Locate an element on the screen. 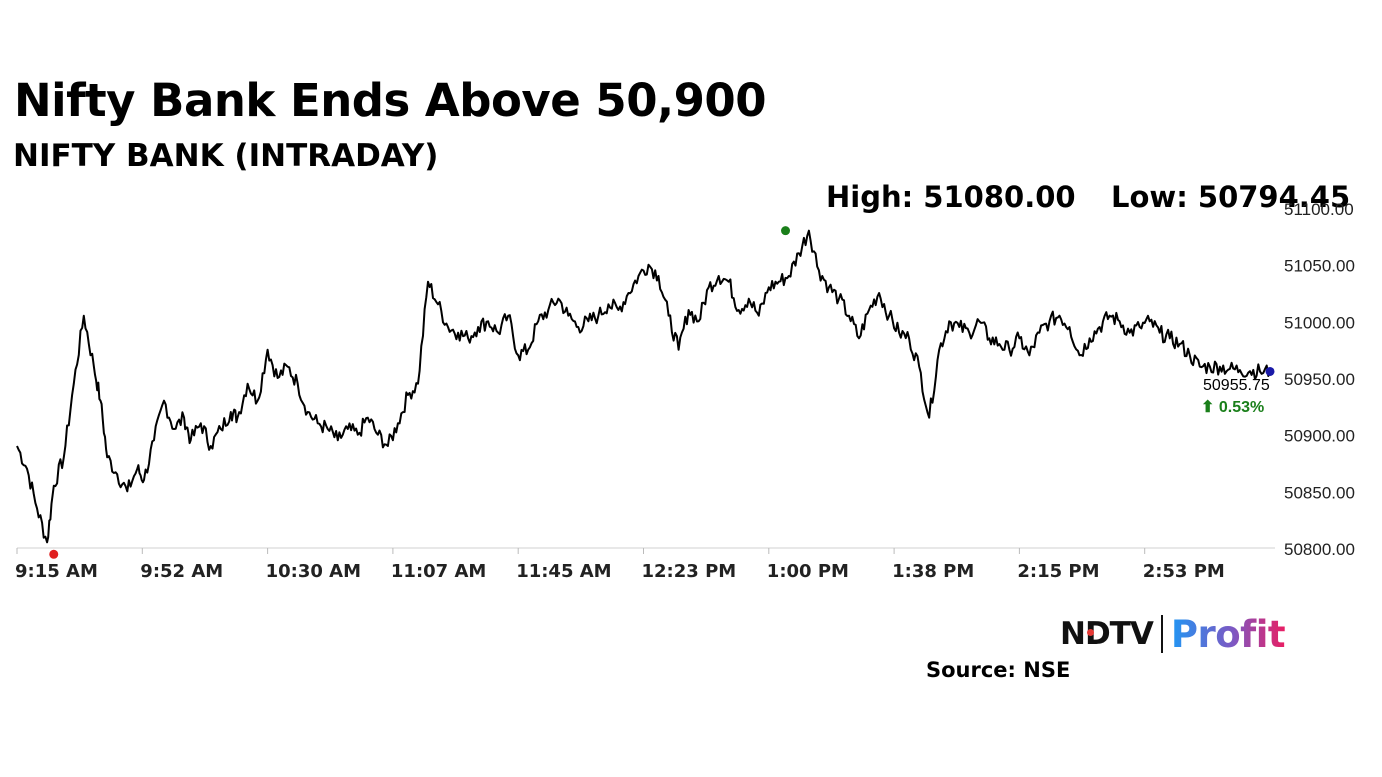  marker-last is located at coordinates (1270, 371).